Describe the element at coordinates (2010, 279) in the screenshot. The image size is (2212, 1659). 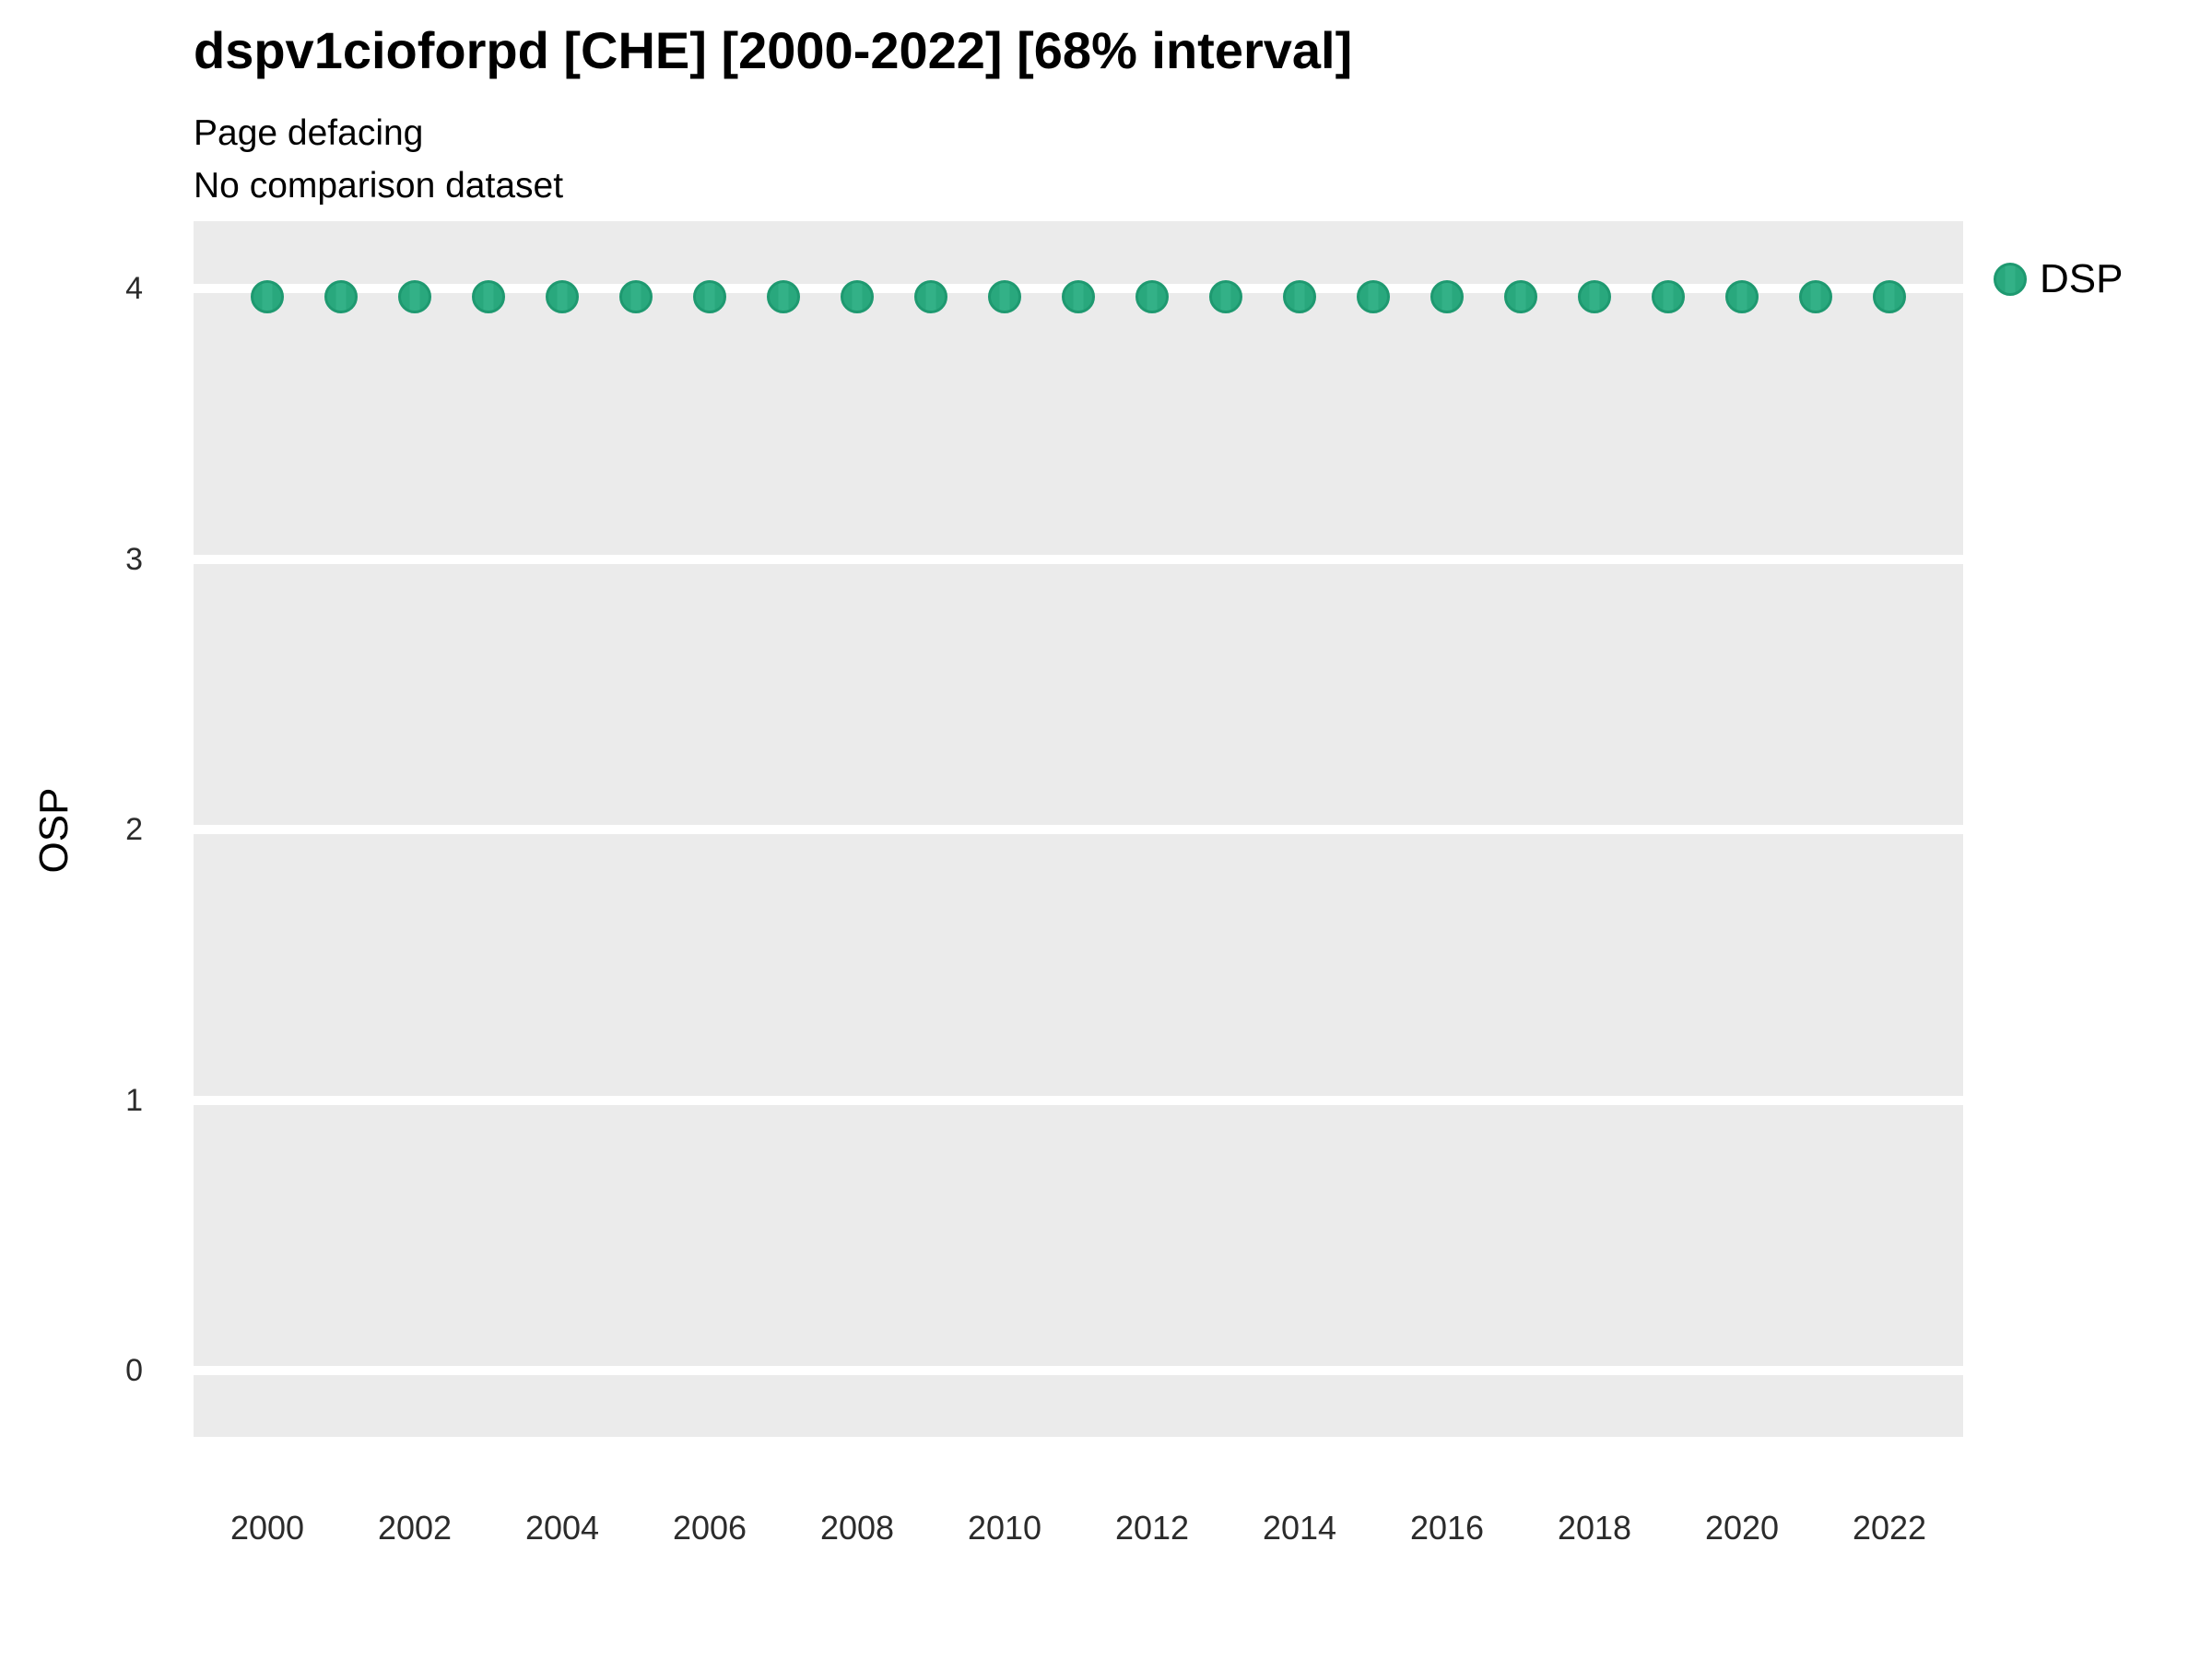
I see `legend-point-icon` at that location.